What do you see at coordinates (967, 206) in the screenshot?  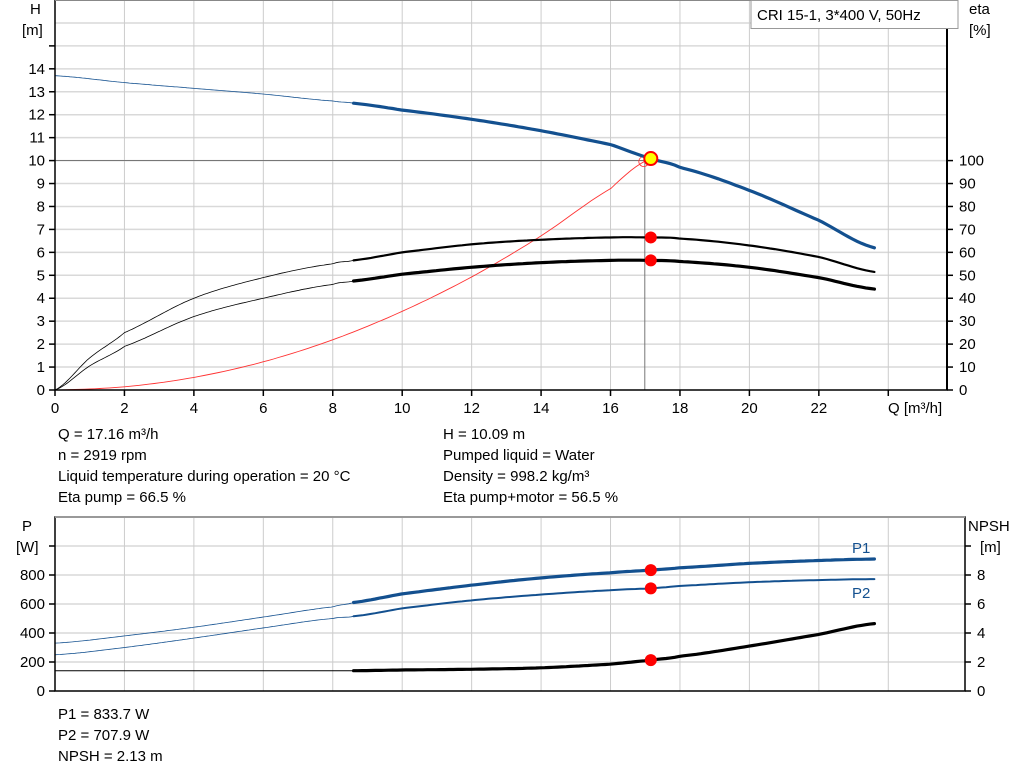 I see `eta-tick-label: 80` at bounding box center [967, 206].